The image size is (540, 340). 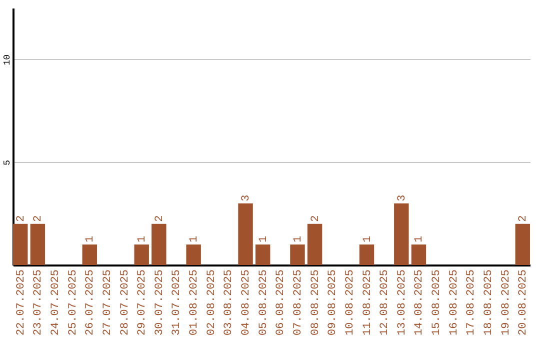 What do you see at coordinates (281, 303) in the screenshot?
I see `x-tick-label: 06.08.2025` at bounding box center [281, 303].